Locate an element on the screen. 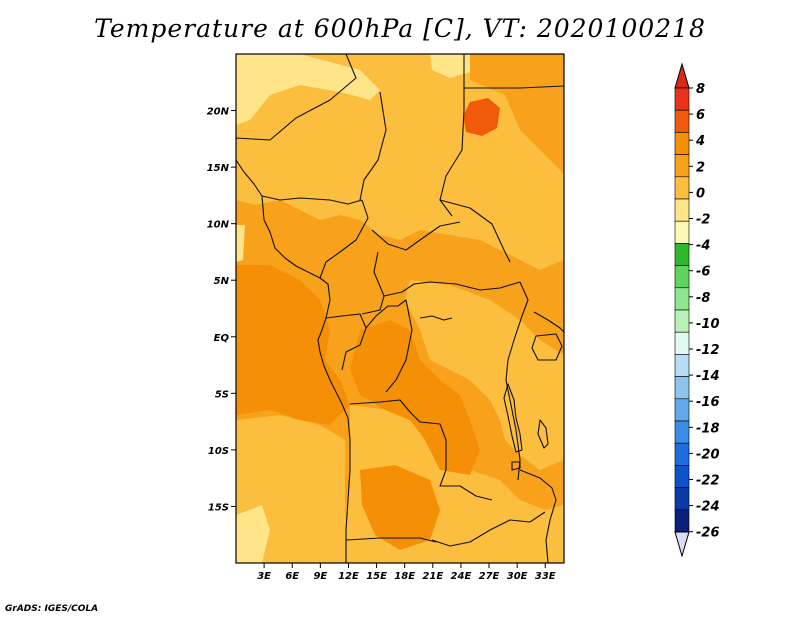 The height and width of the screenshot is (618, 800). field-warmer-region-west is located at coordinates (293, 345).